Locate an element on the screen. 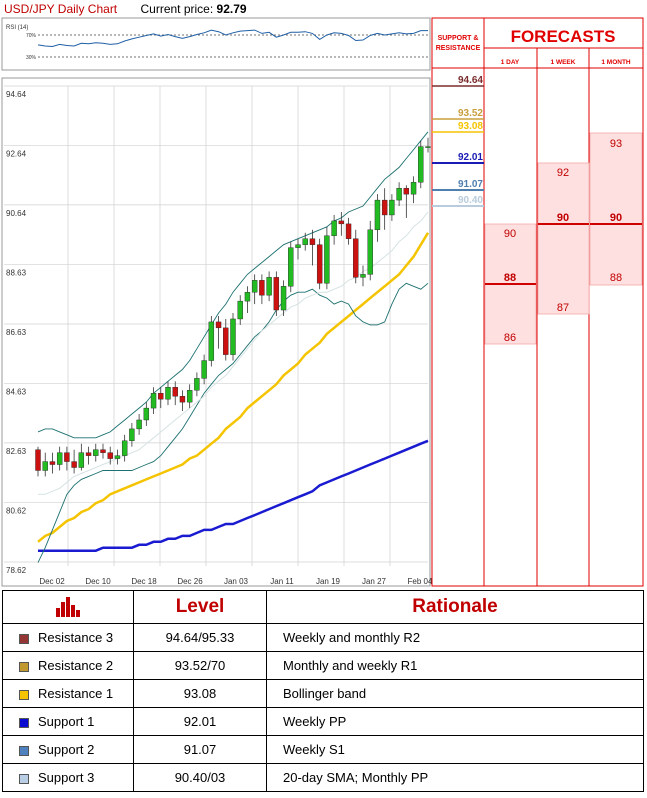 This screenshot has height=798, width=647. x-tick-label: Dec 18 is located at coordinates (144, 581).